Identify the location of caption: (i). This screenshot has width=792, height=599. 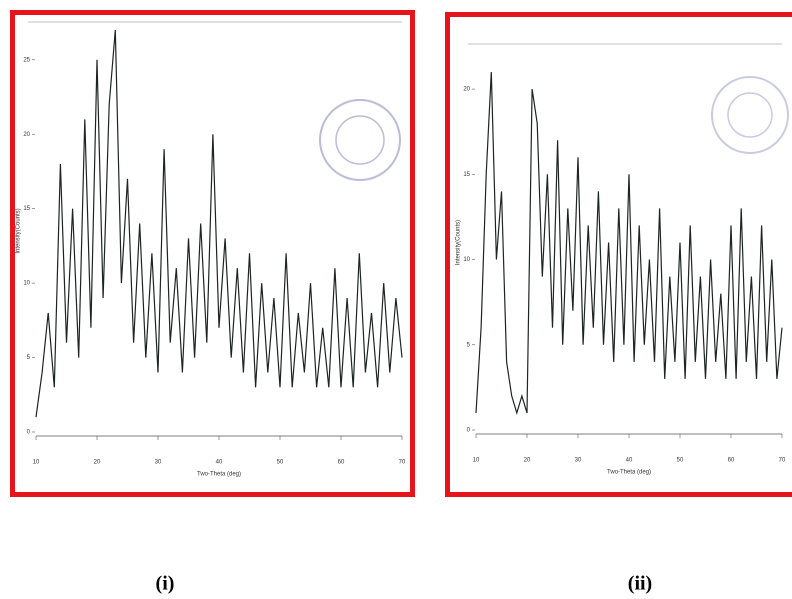
(165, 584).